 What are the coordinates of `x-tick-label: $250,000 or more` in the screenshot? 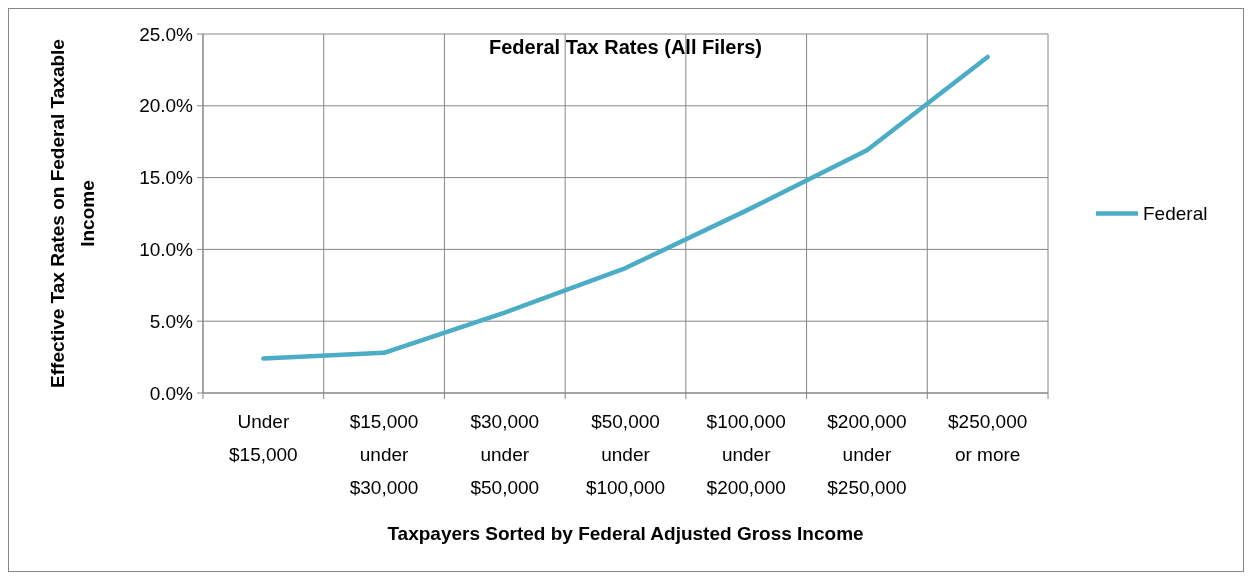 It's located at (988, 438).